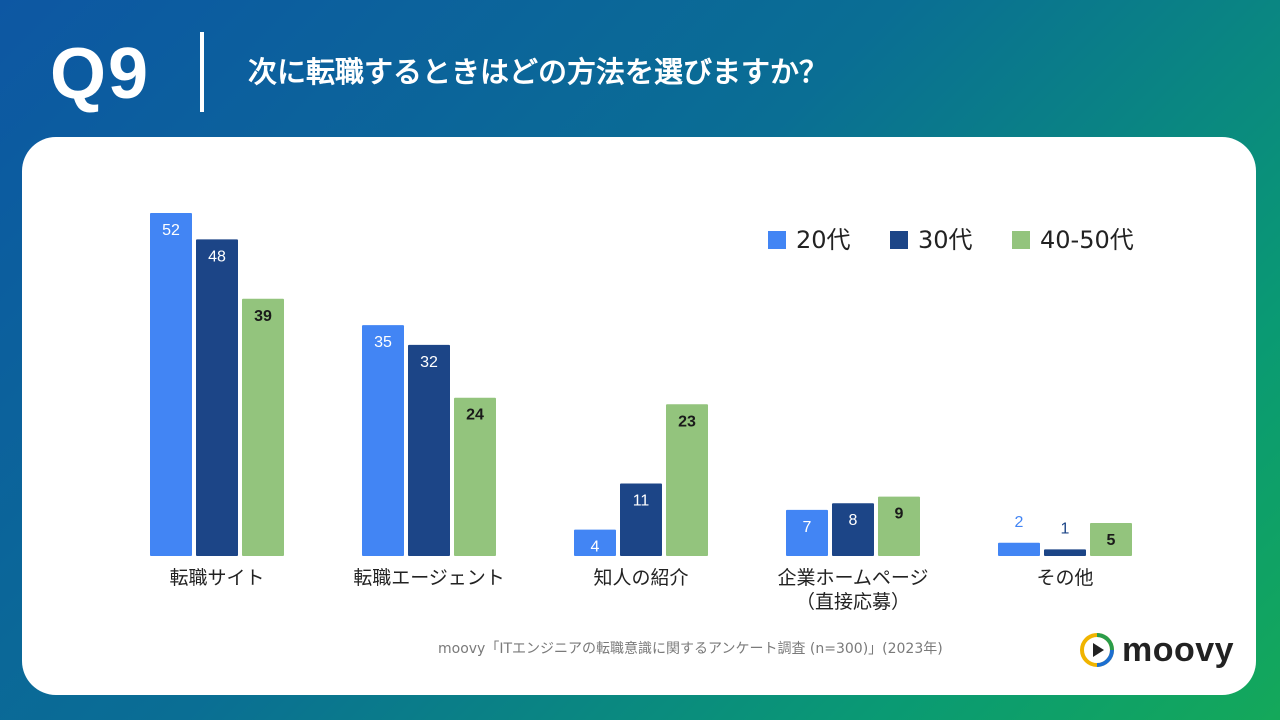  What do you see at coordinates (1065, 528) in the screenshot?
I see `data-label: 1` at bounding box center [1065, 528].